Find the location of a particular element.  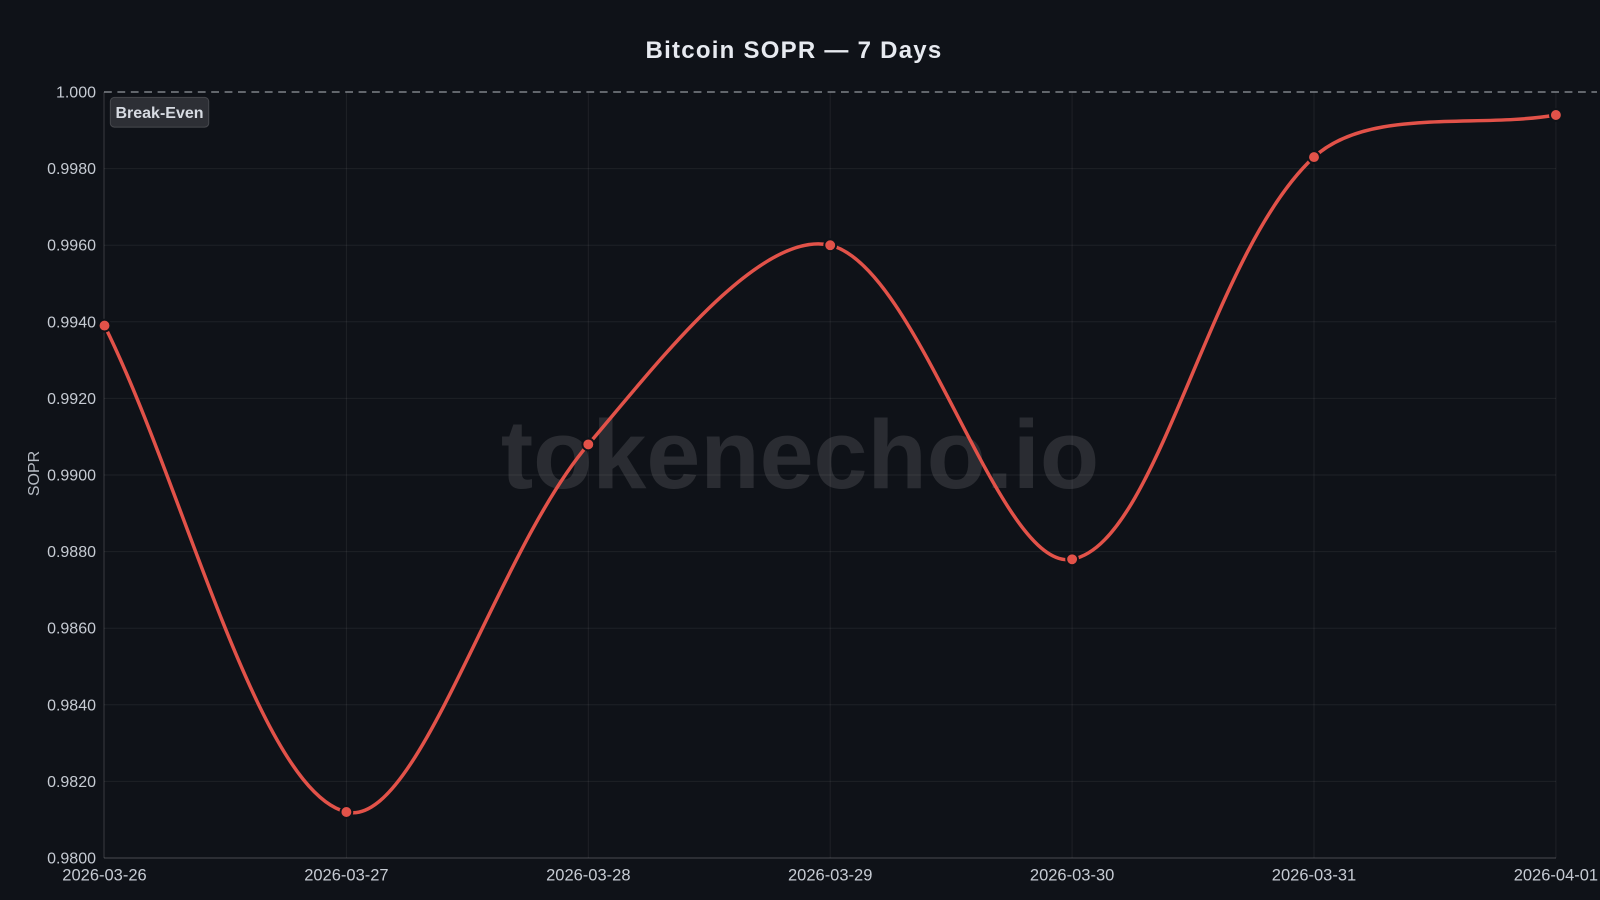

svg-text: 2026-04-01 is located at coordinates (1556, 876).